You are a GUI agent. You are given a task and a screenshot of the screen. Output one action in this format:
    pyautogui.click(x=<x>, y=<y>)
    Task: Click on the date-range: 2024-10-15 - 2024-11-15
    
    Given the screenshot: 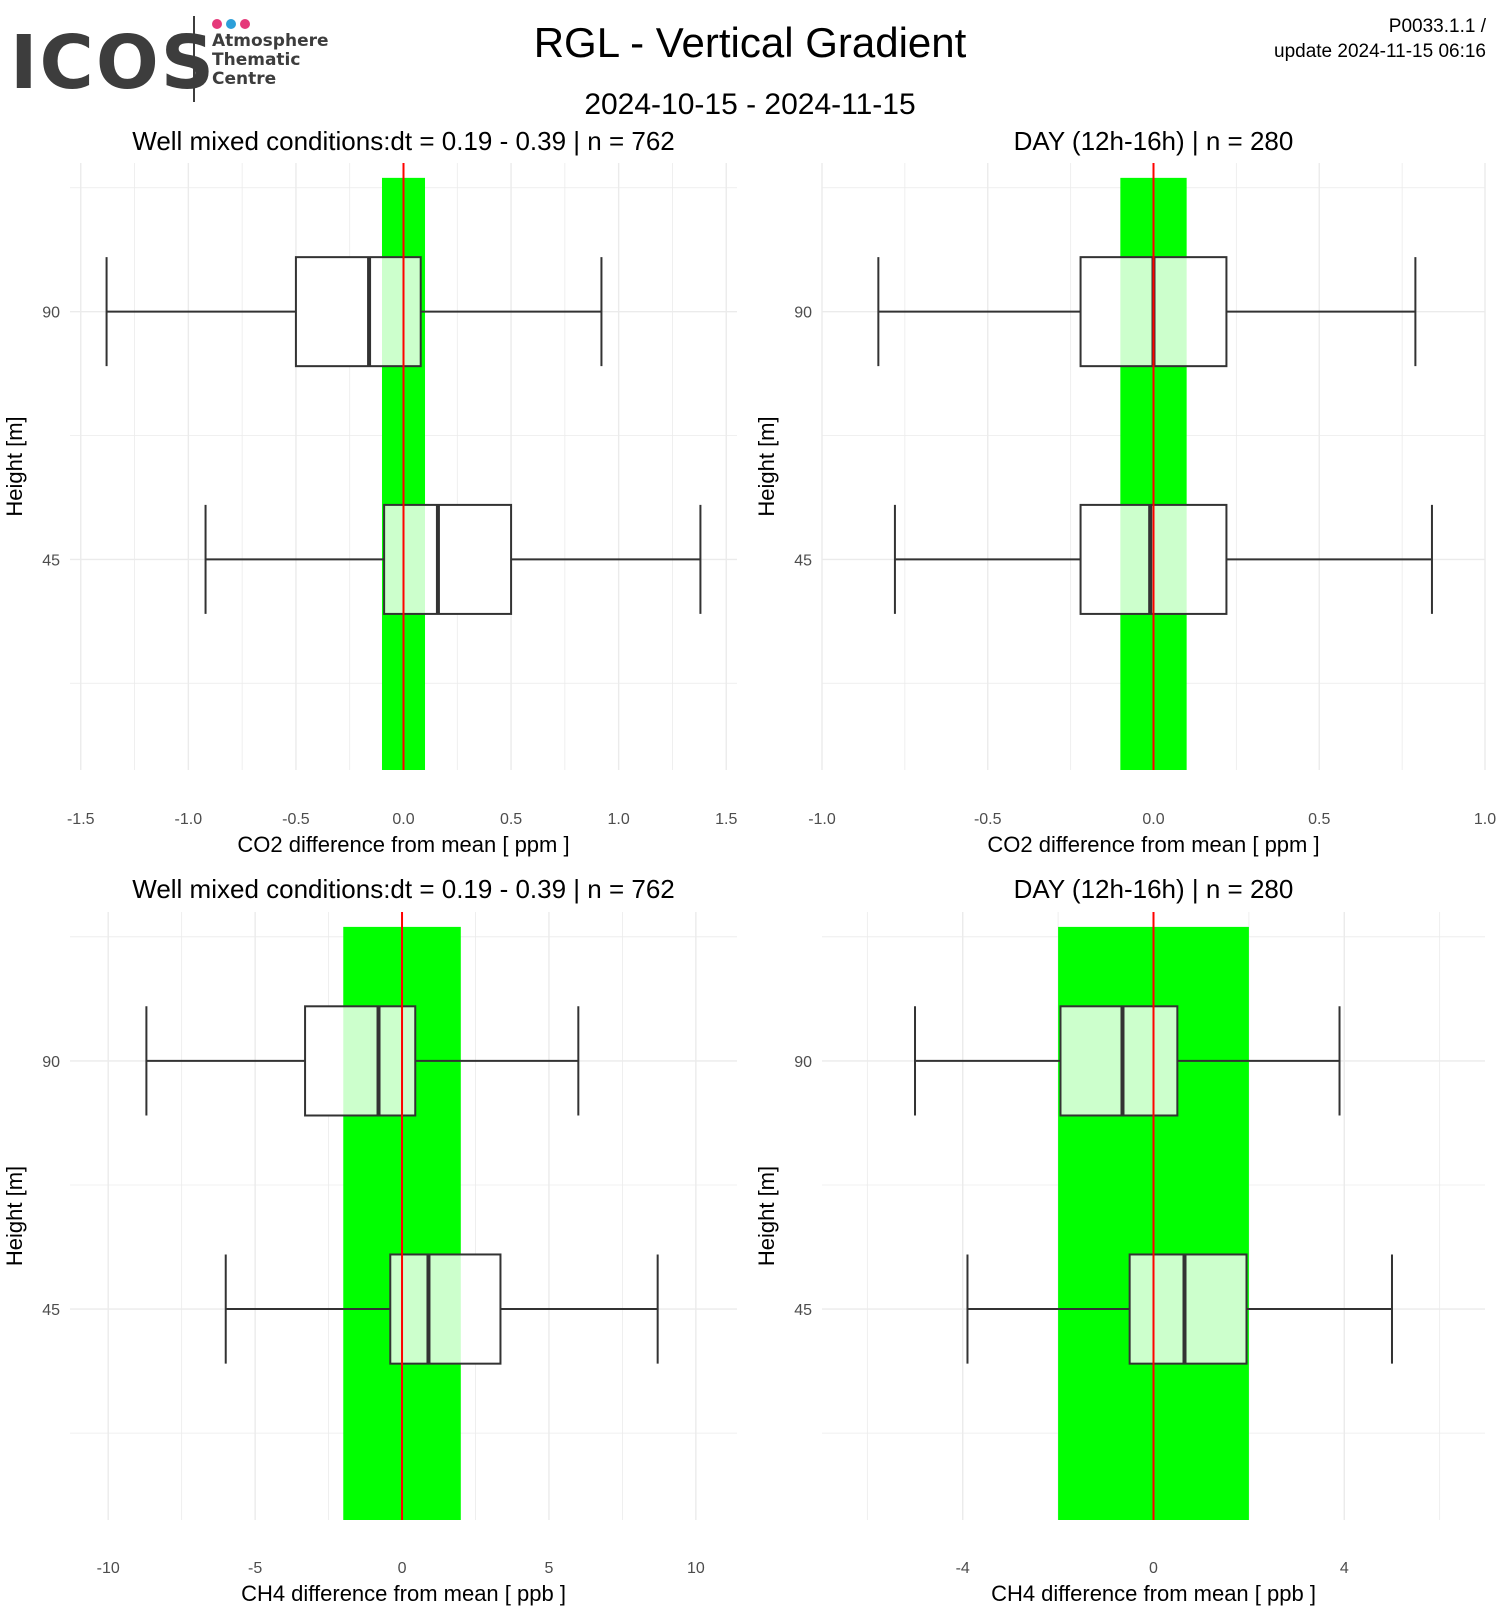 What is the action you would take?
    pyautogui.click(x=750, y=104)
    